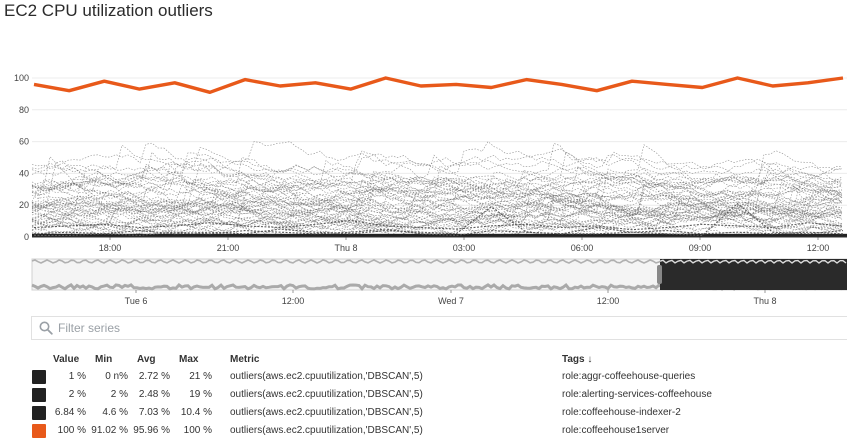 The width and height of the screenshot is (847, 448). Describe the element at coordinates (753, 274) in the screenshot. I see `navigator-selection` at that location.